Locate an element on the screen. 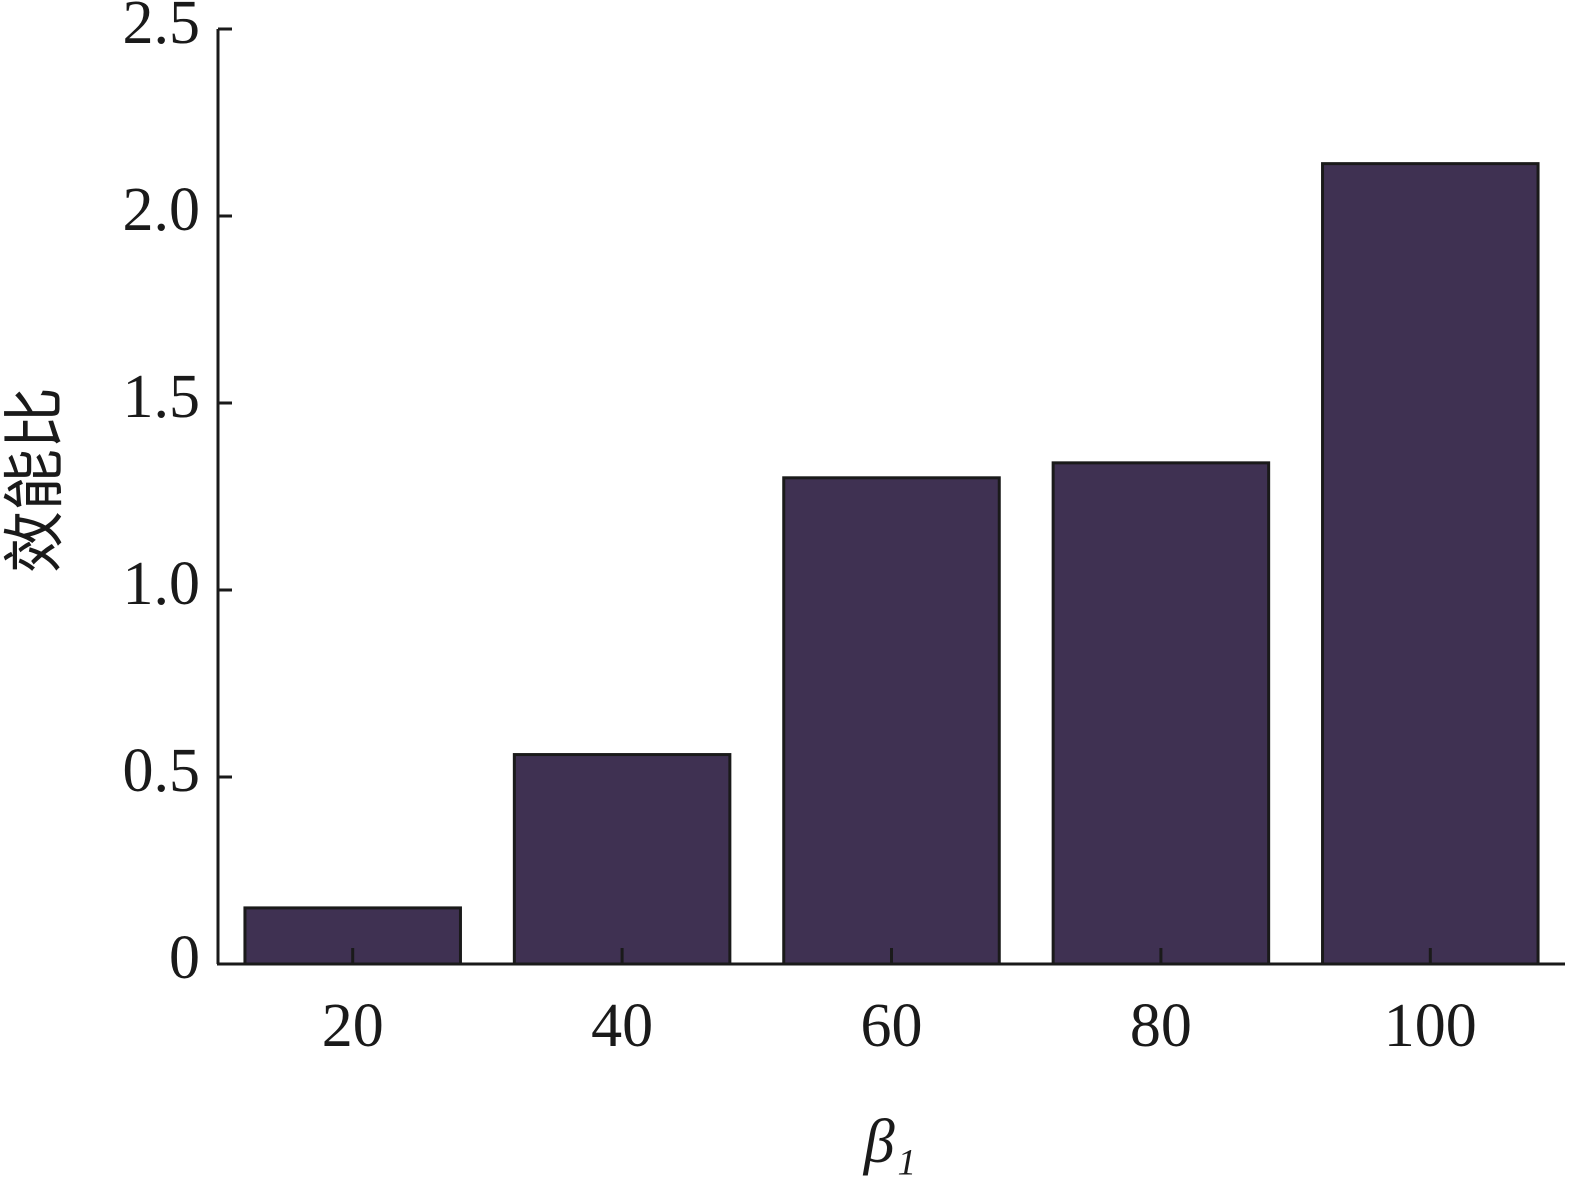 The height and width of the screenshot is (1194, 1584). y-tick-label: 2.0 is located at coordinates (162, 210).